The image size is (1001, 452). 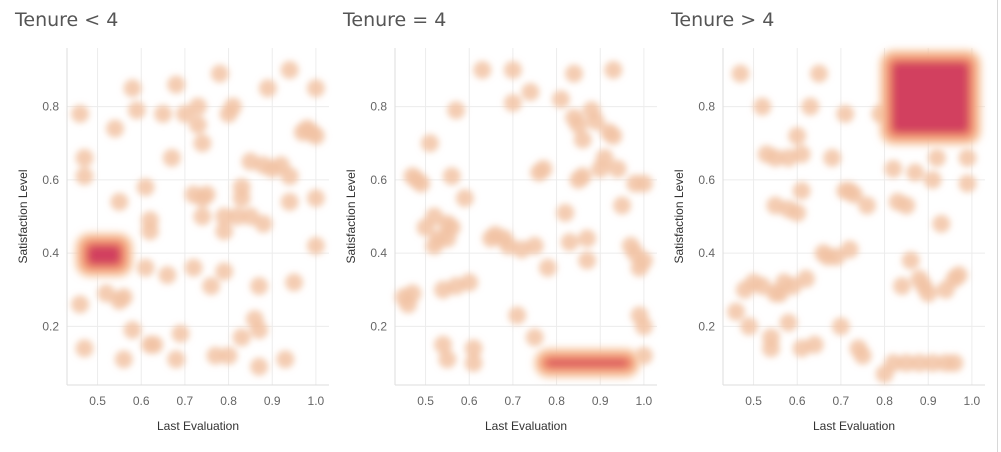 I want to click on y-tick-label: 0.8, so click(x=378, y=107).